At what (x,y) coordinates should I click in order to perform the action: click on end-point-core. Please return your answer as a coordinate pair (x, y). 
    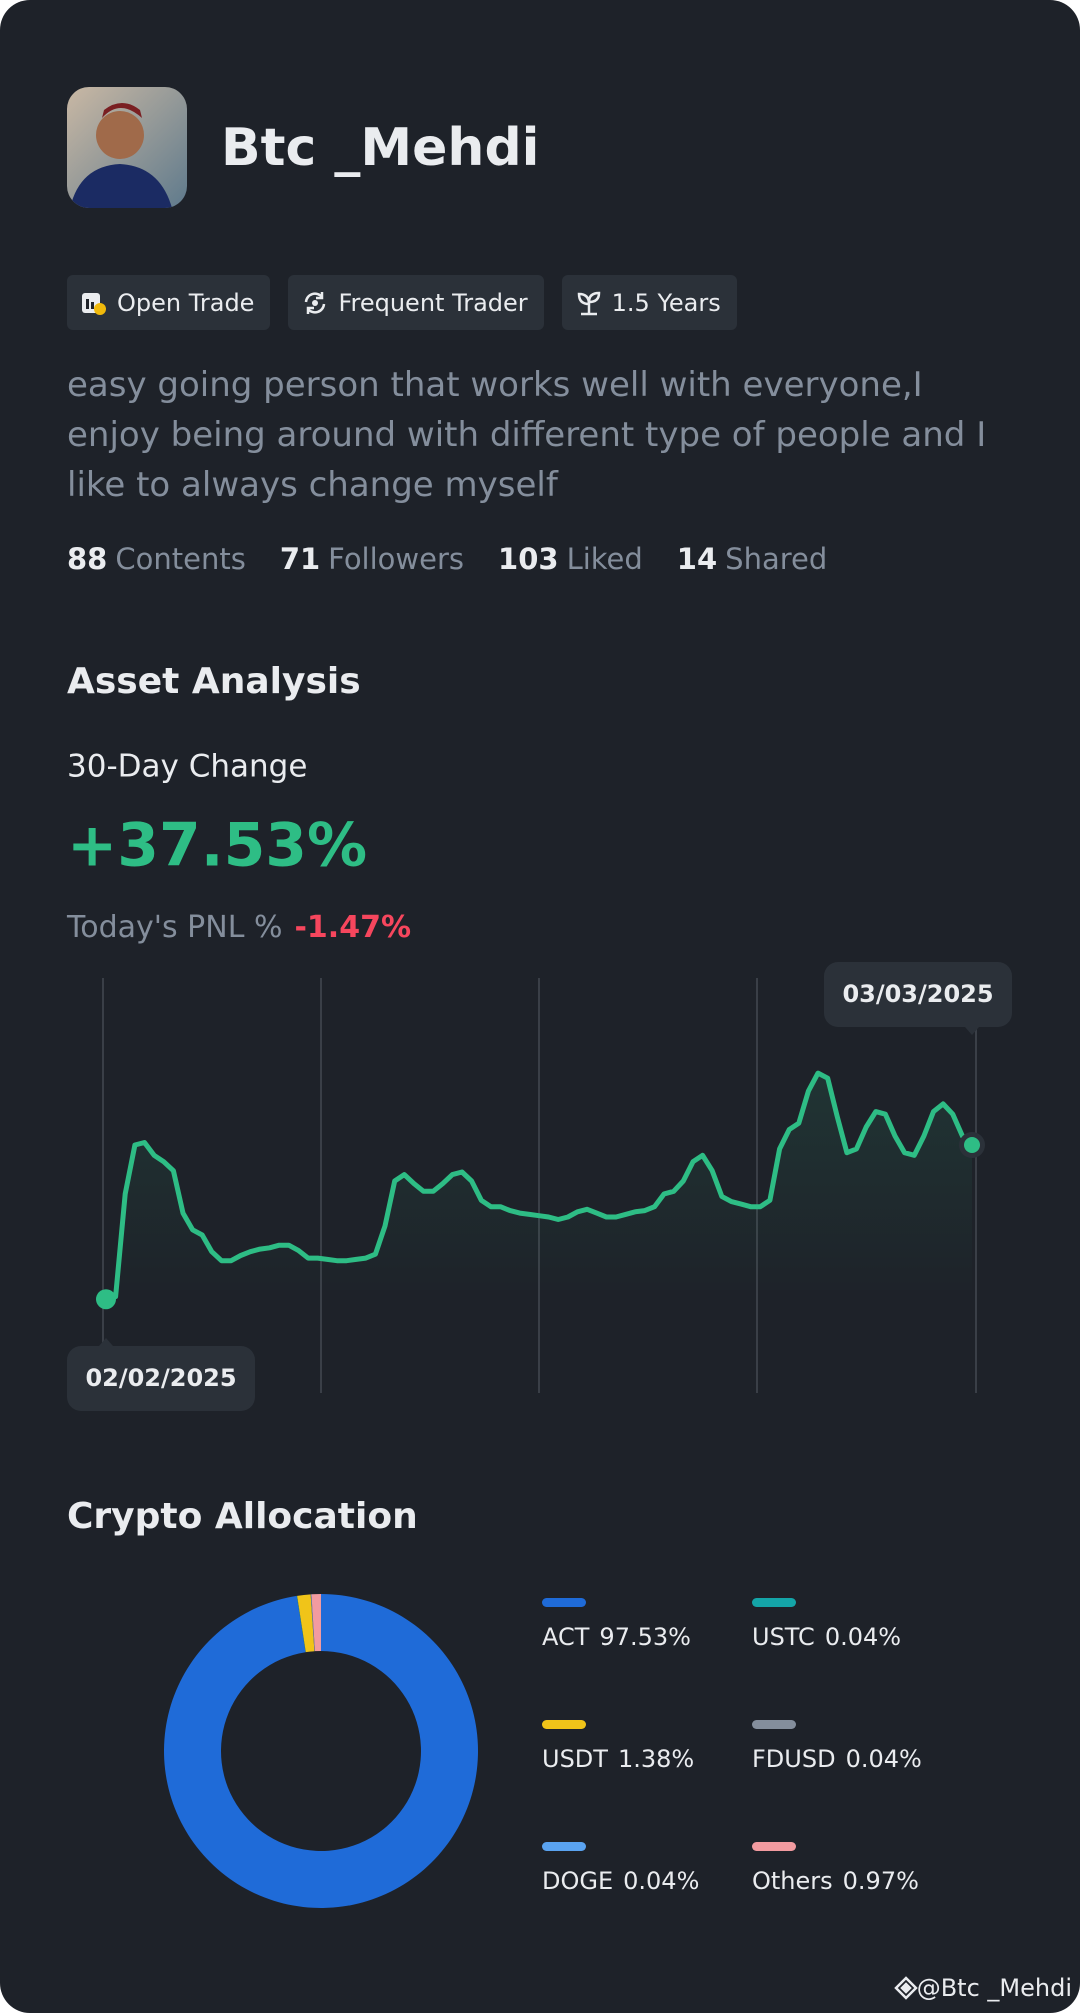
    Looking at the image, I should click on (972, 1145).